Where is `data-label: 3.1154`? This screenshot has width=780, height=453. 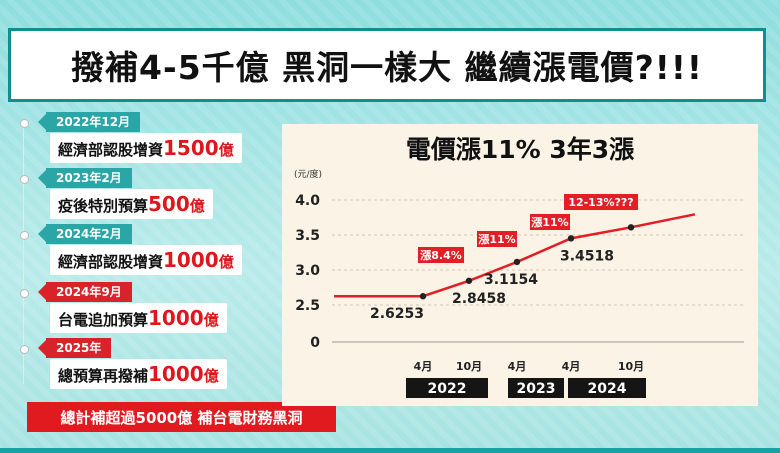 data-label: 3.1154 is located at coordinates (511, 280).